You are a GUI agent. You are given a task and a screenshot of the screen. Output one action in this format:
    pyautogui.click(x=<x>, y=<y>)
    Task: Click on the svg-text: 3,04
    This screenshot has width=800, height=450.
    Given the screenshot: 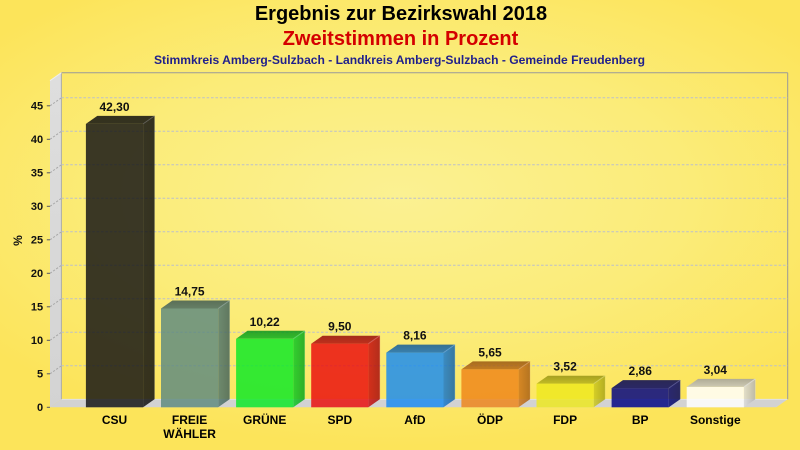 What is the action you would take?
    pyautogui.click(x=716, y=370)
    